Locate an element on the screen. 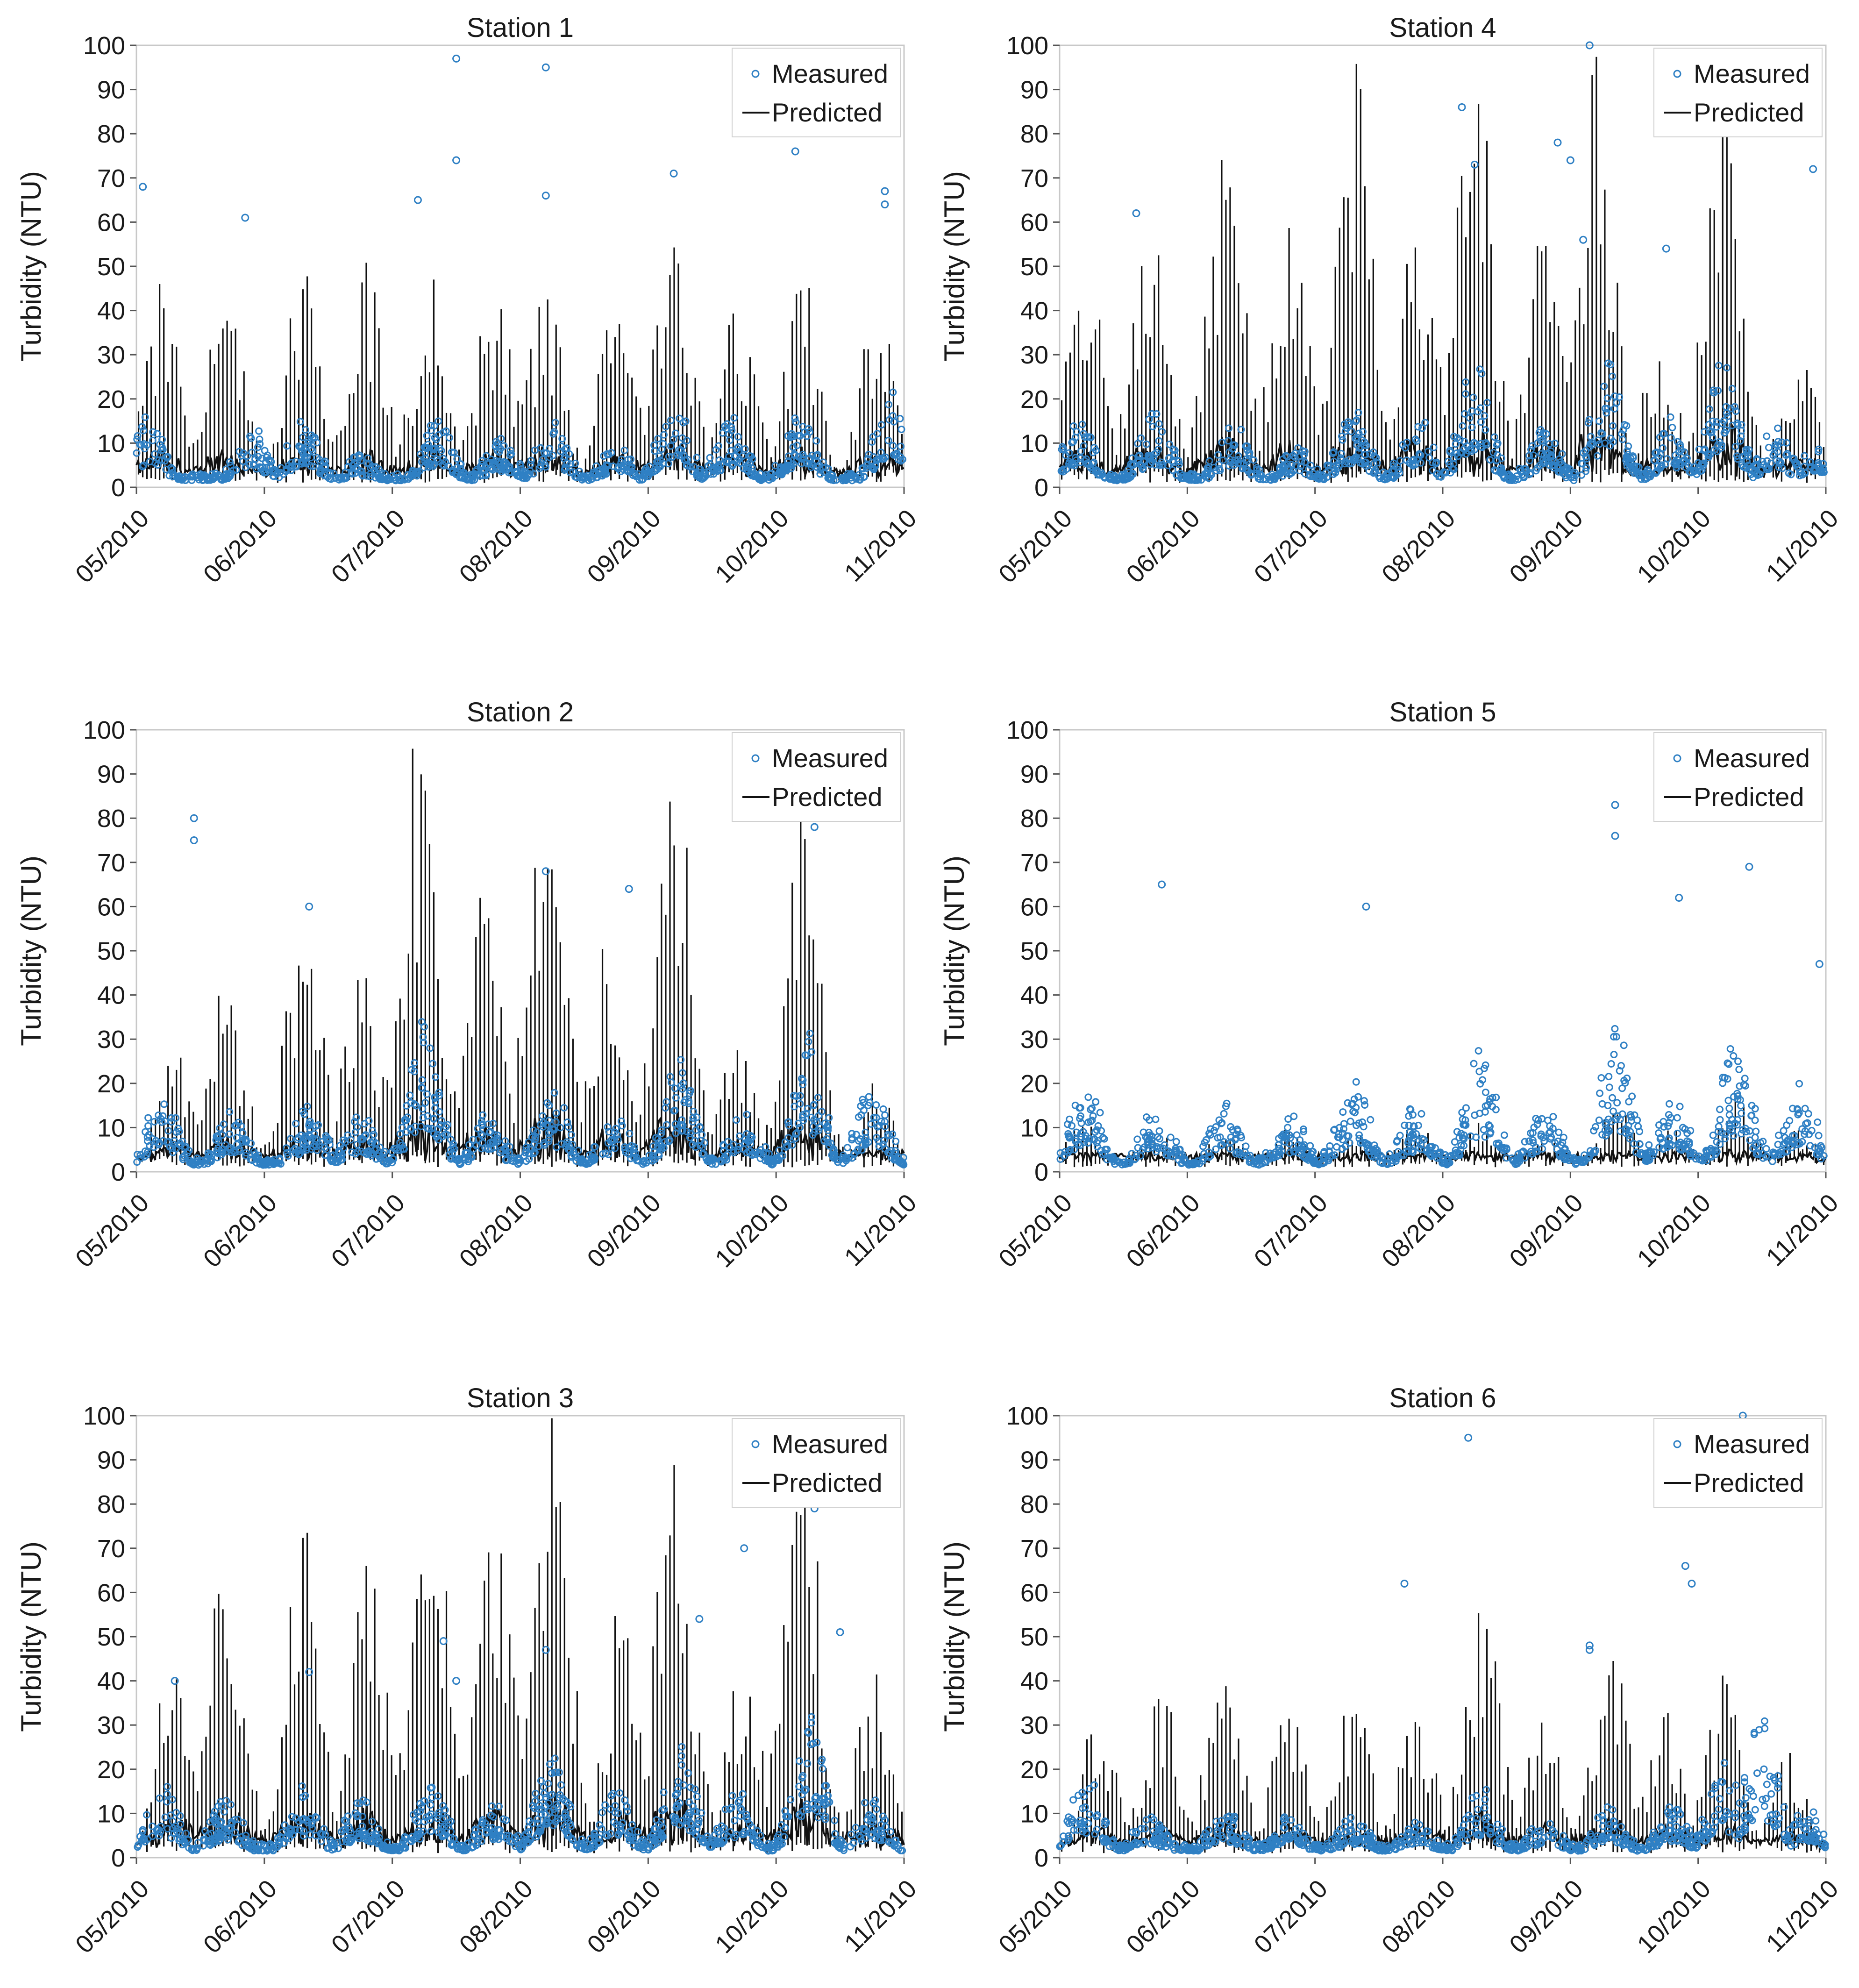 This screenshot has width=1859, height=1988. y-tick-label: 70 is located at coordinates (1034, 178).